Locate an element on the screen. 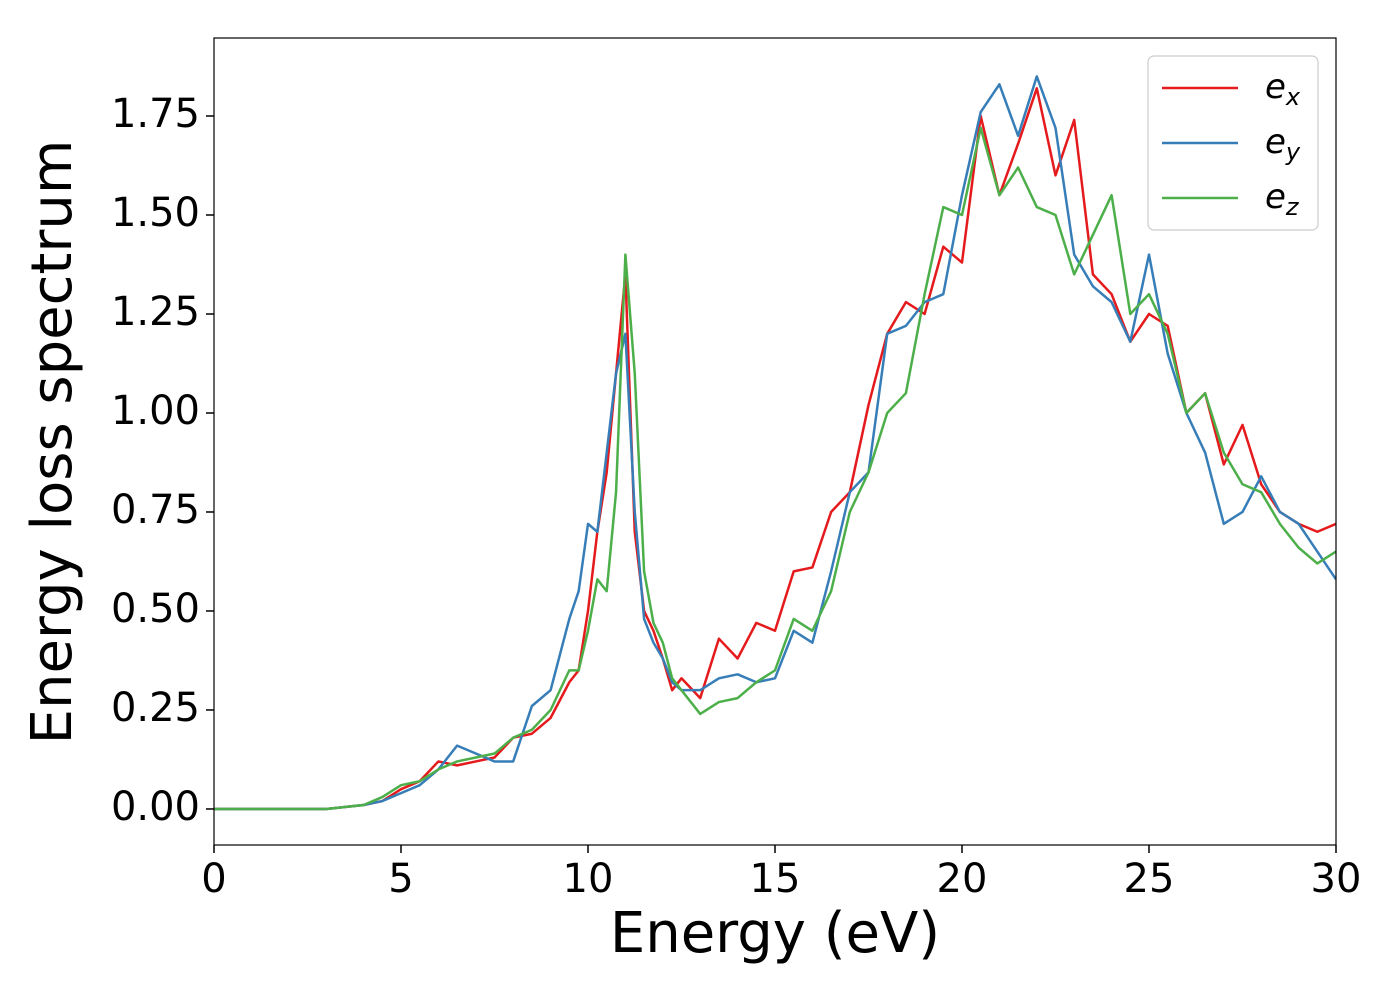 Image resolution: width=1400 pixels, height=1000 pixels. x-tick-label: 10 is located at coordinates (588, 879).